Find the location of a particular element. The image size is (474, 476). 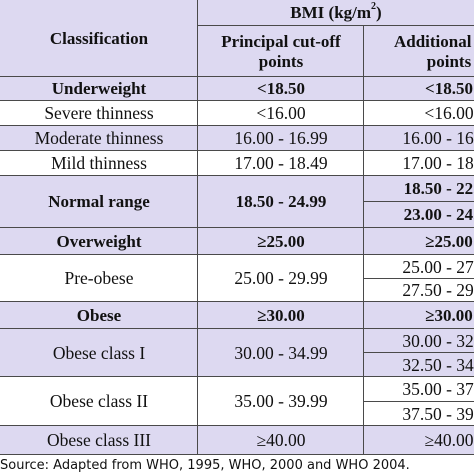

row-obese-class-2-principal: 35.00 - 39.99 is located at coordinates (281, 401).